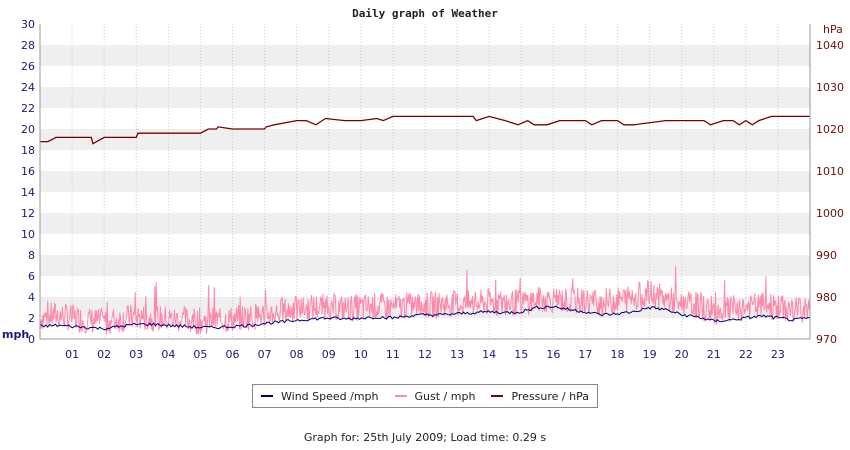 The image size is (850, 450). I want to click on x-tick-label: 17, so click(585, 354).